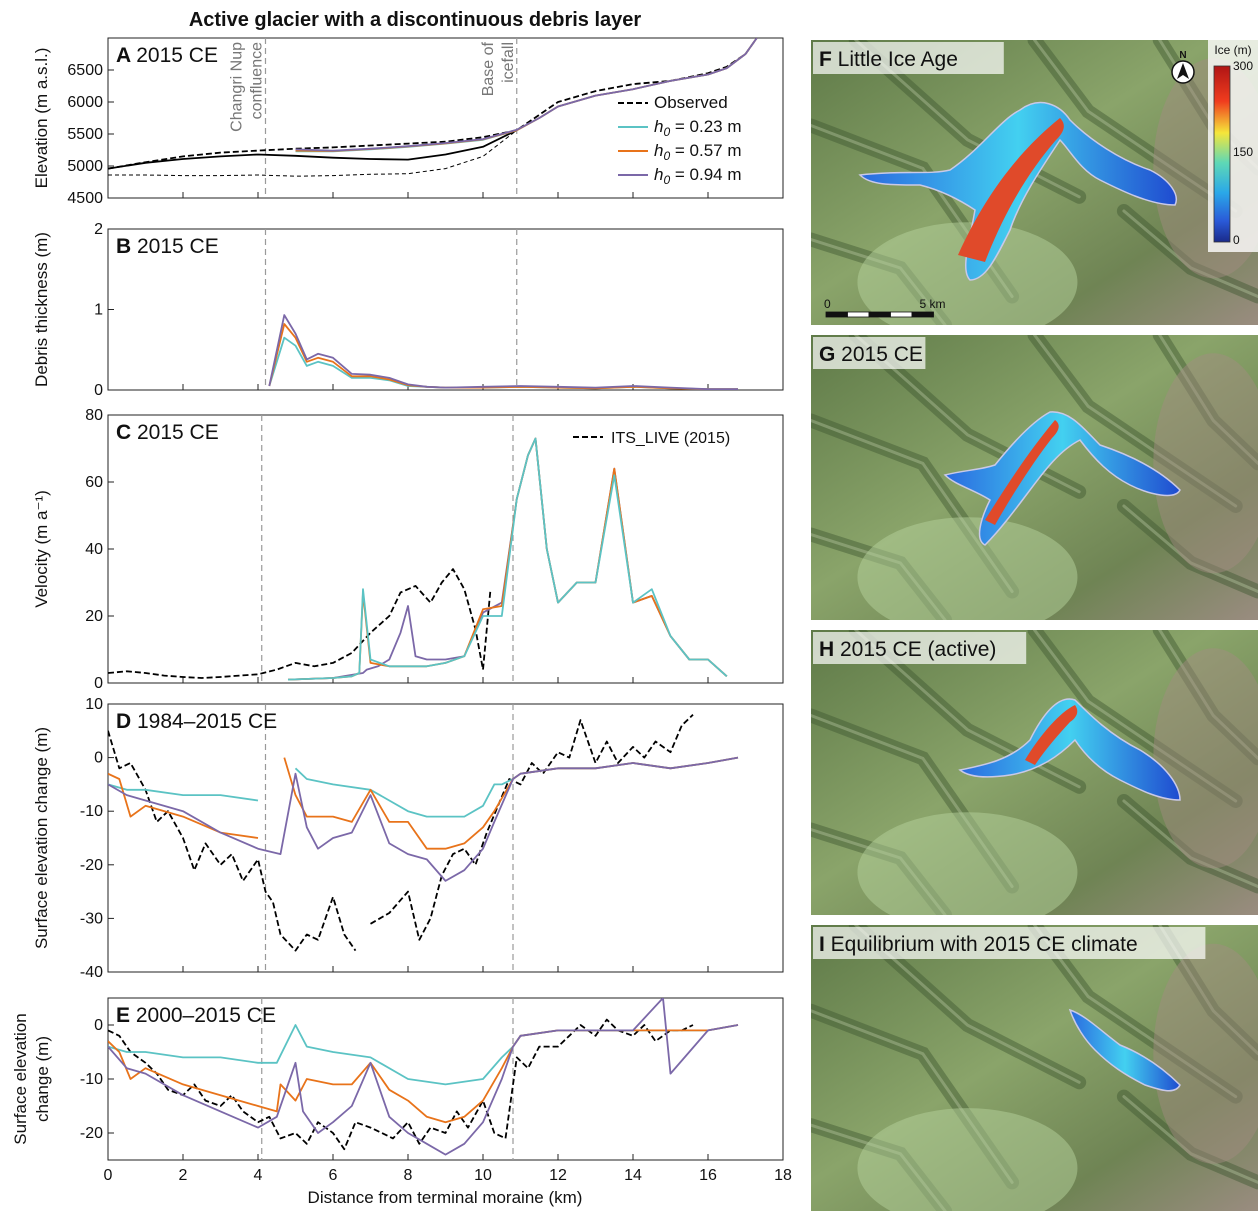 The image size is (1258, 1211). I want to click on panel-title: A 2015 CE, so click(167, 55).